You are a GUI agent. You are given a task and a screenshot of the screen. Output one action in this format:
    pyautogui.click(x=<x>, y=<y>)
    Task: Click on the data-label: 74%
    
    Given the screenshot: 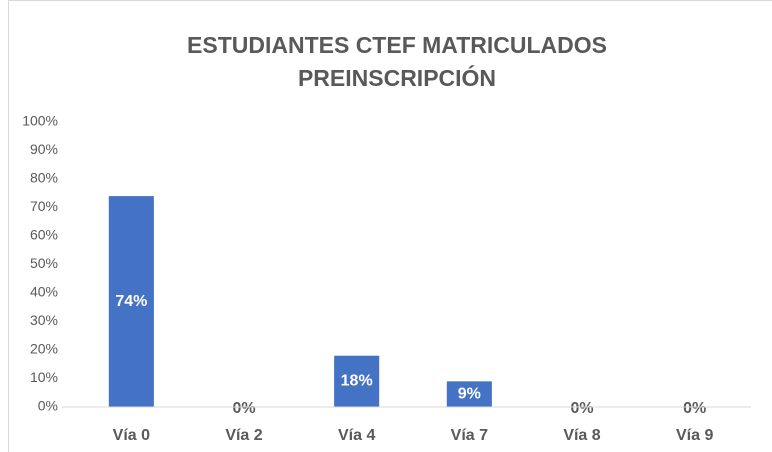 What is the action you would take?
    pyautogui.click(x=131, y=301)
    